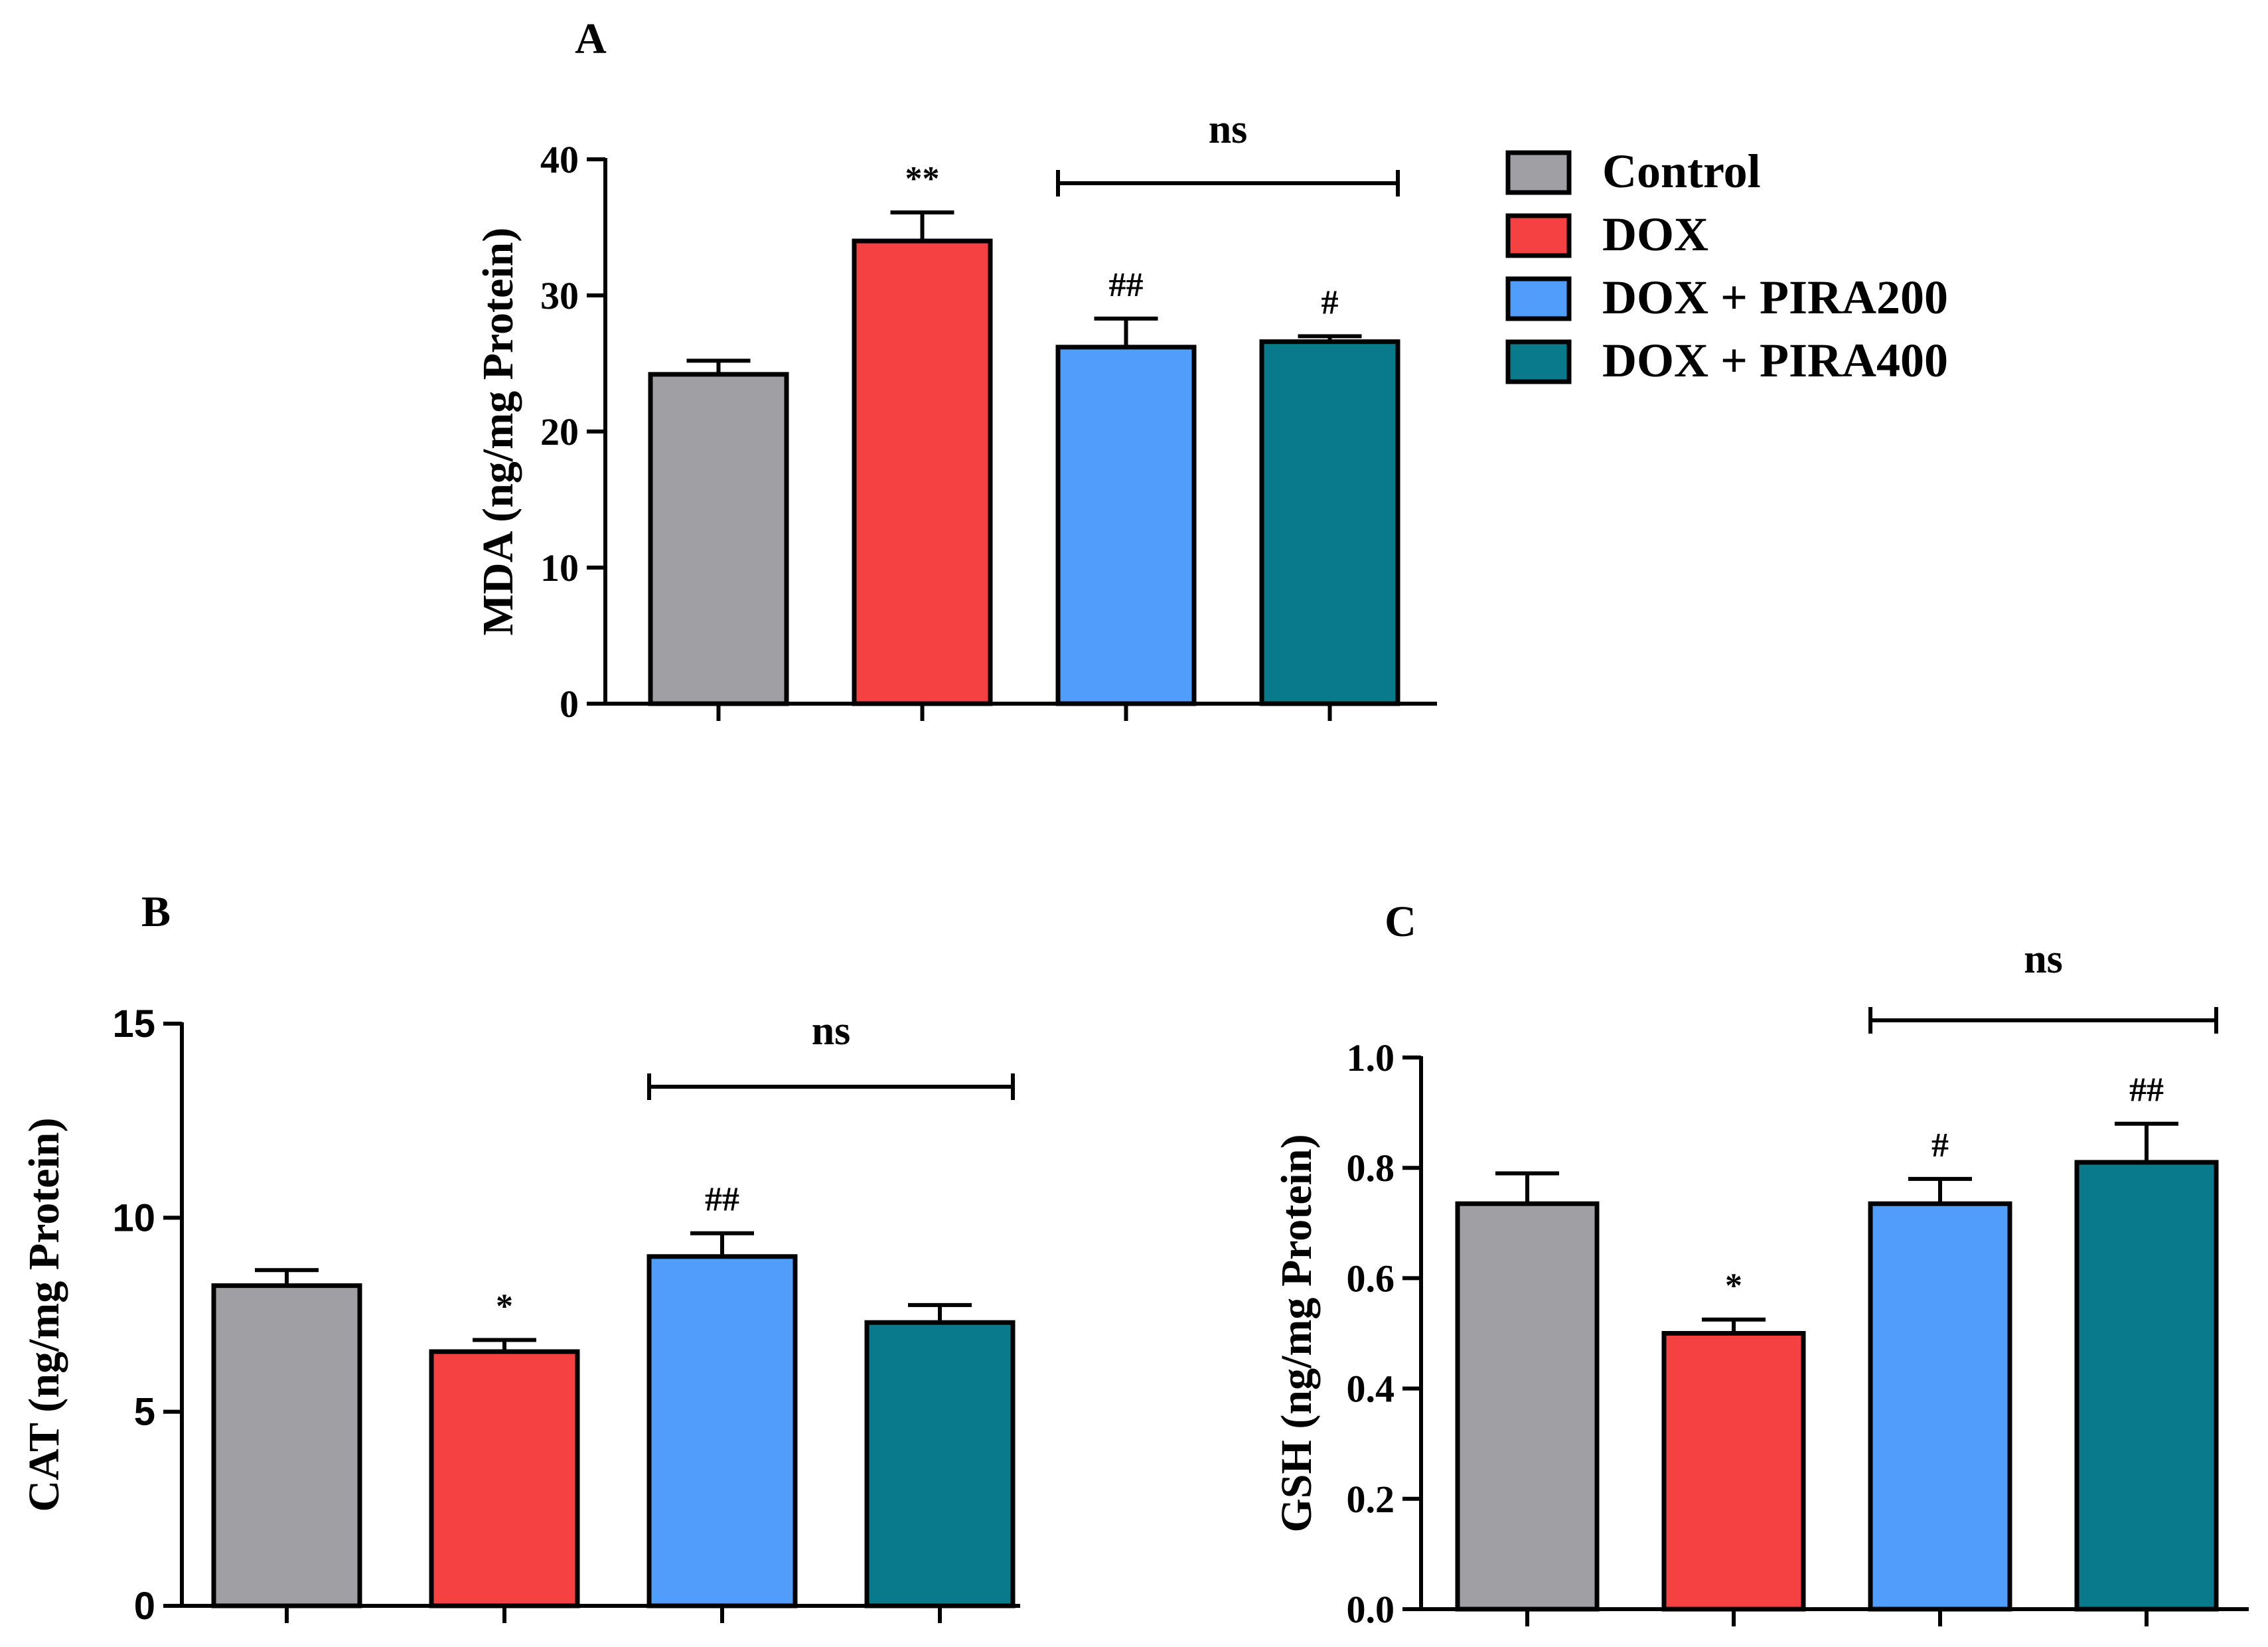 This screenshot has height=1647, width=2268. I want to click on panel-b-y-tick-label: 5, so click(144, 1412).